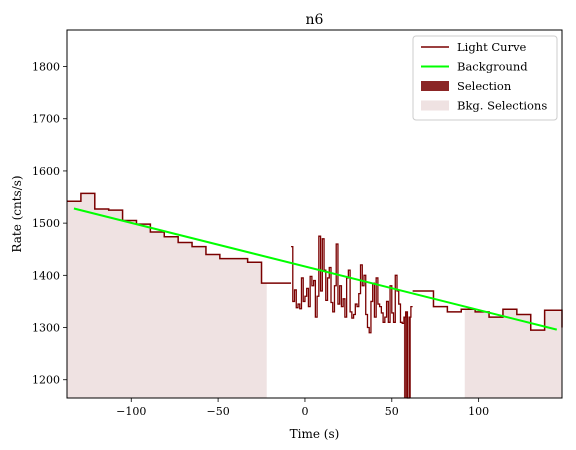 This screenshot has height=450, width=576. I want to click on x-axis-label: Time (s), so click(315, 434).